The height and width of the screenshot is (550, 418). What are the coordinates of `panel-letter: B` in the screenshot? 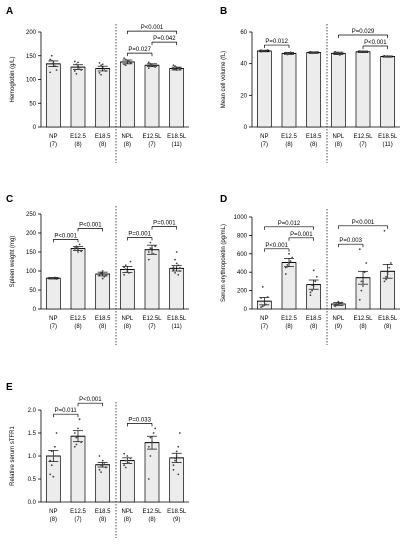 It's located at (223, 11).